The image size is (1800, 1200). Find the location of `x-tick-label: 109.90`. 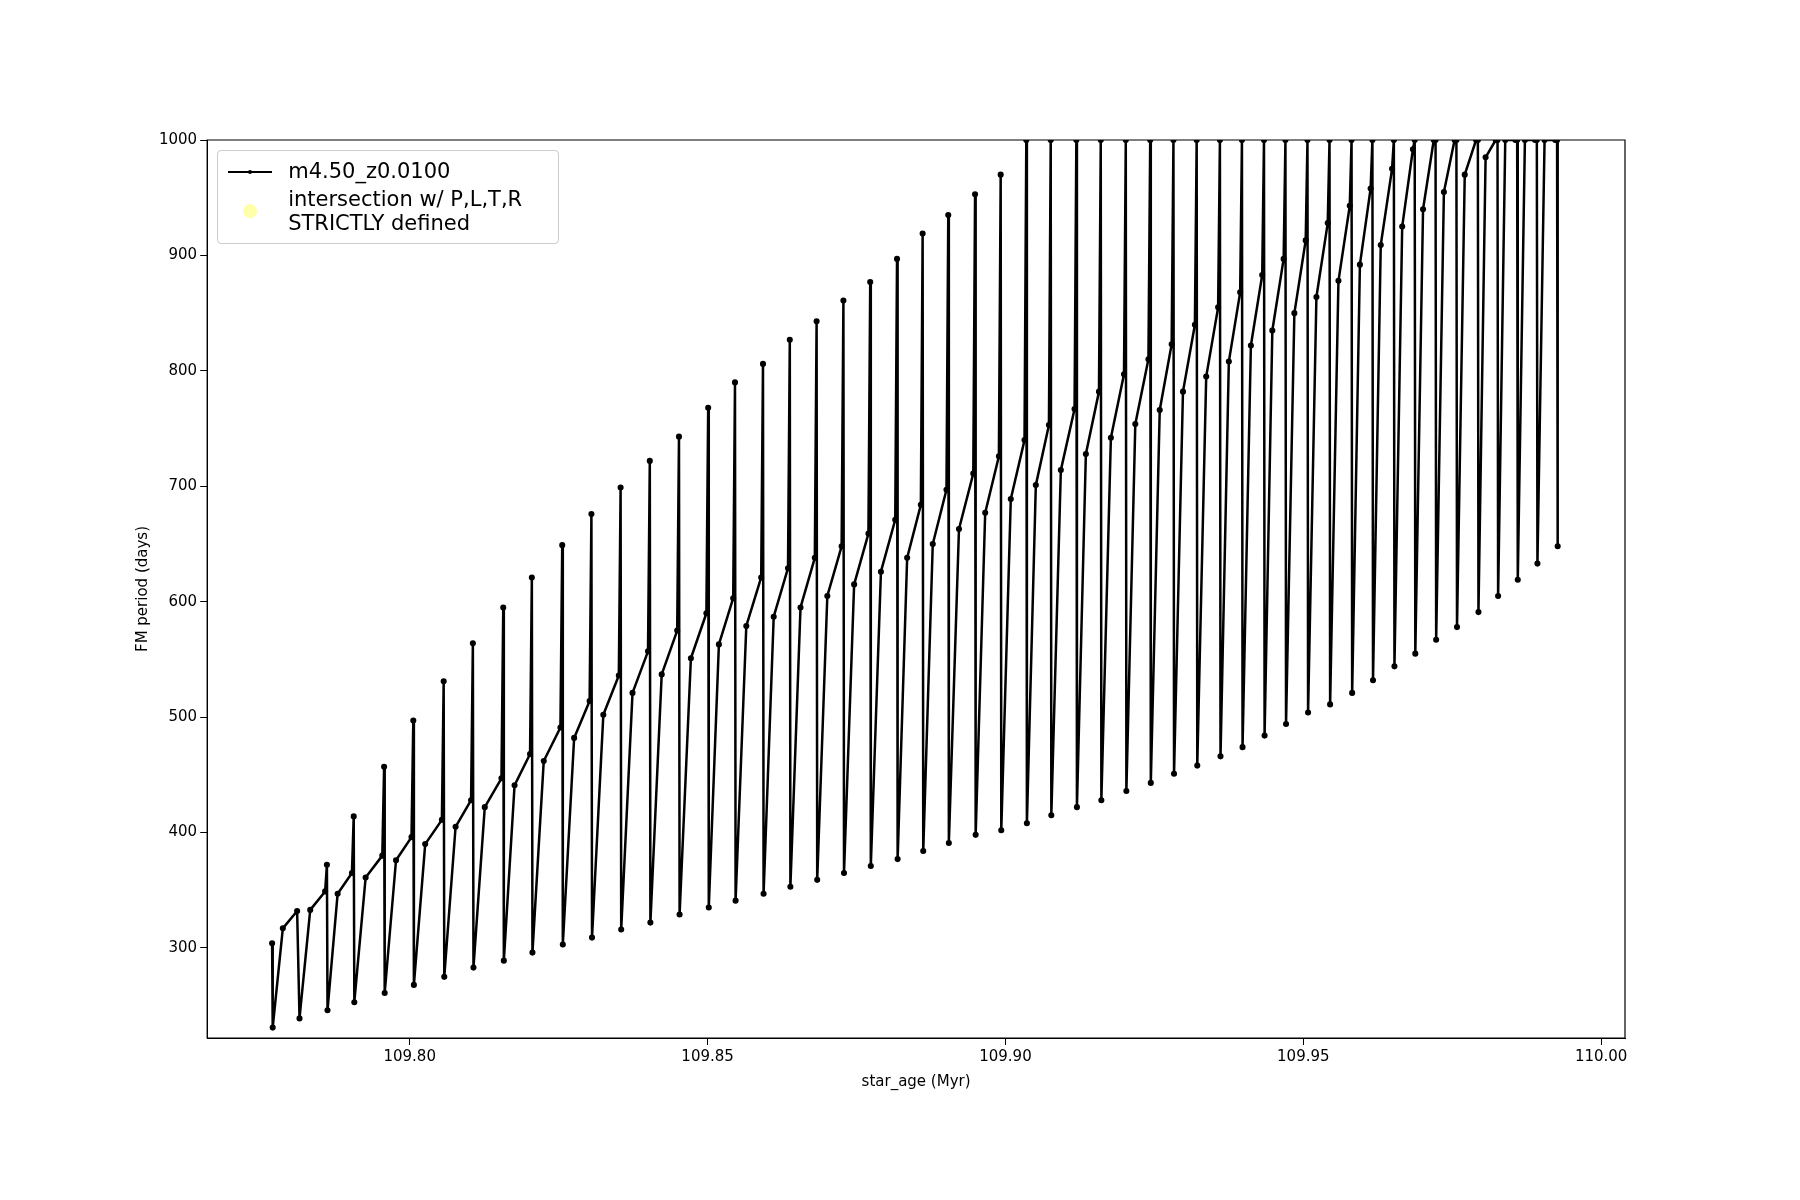

x-tick-label: 109.90 is located at coordinates (1005, 1055).